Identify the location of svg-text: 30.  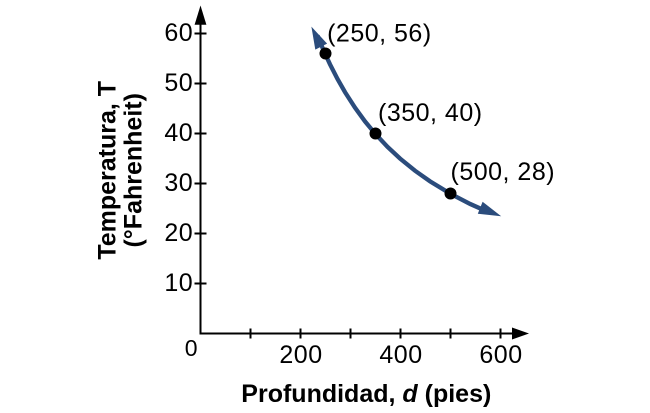
(178, 183).